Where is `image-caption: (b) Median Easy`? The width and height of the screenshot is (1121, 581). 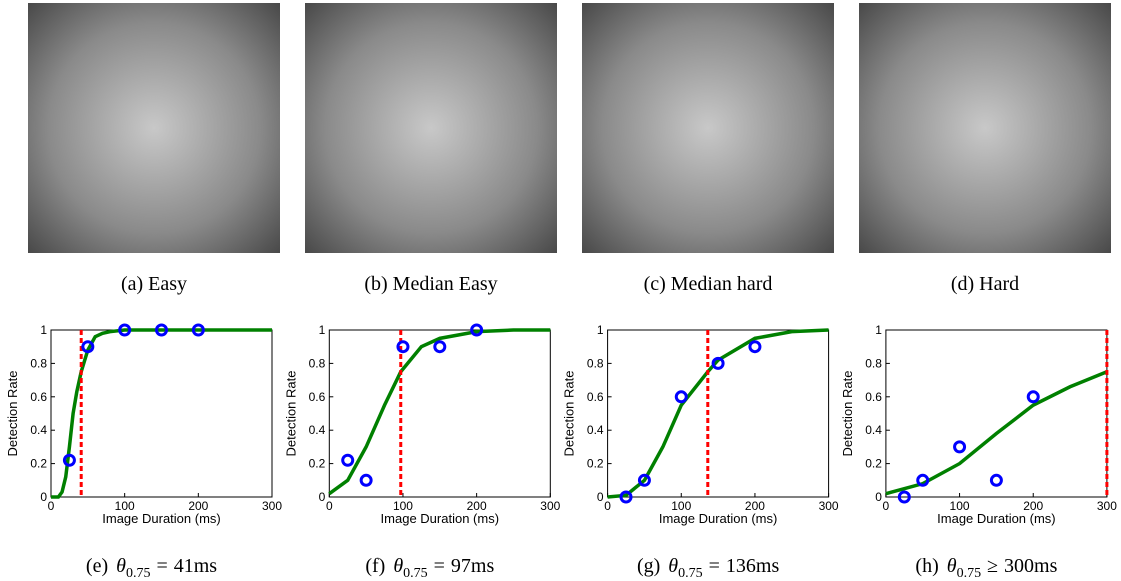
image-caption: (b) Median Easy is located at coordinates (430, 284).